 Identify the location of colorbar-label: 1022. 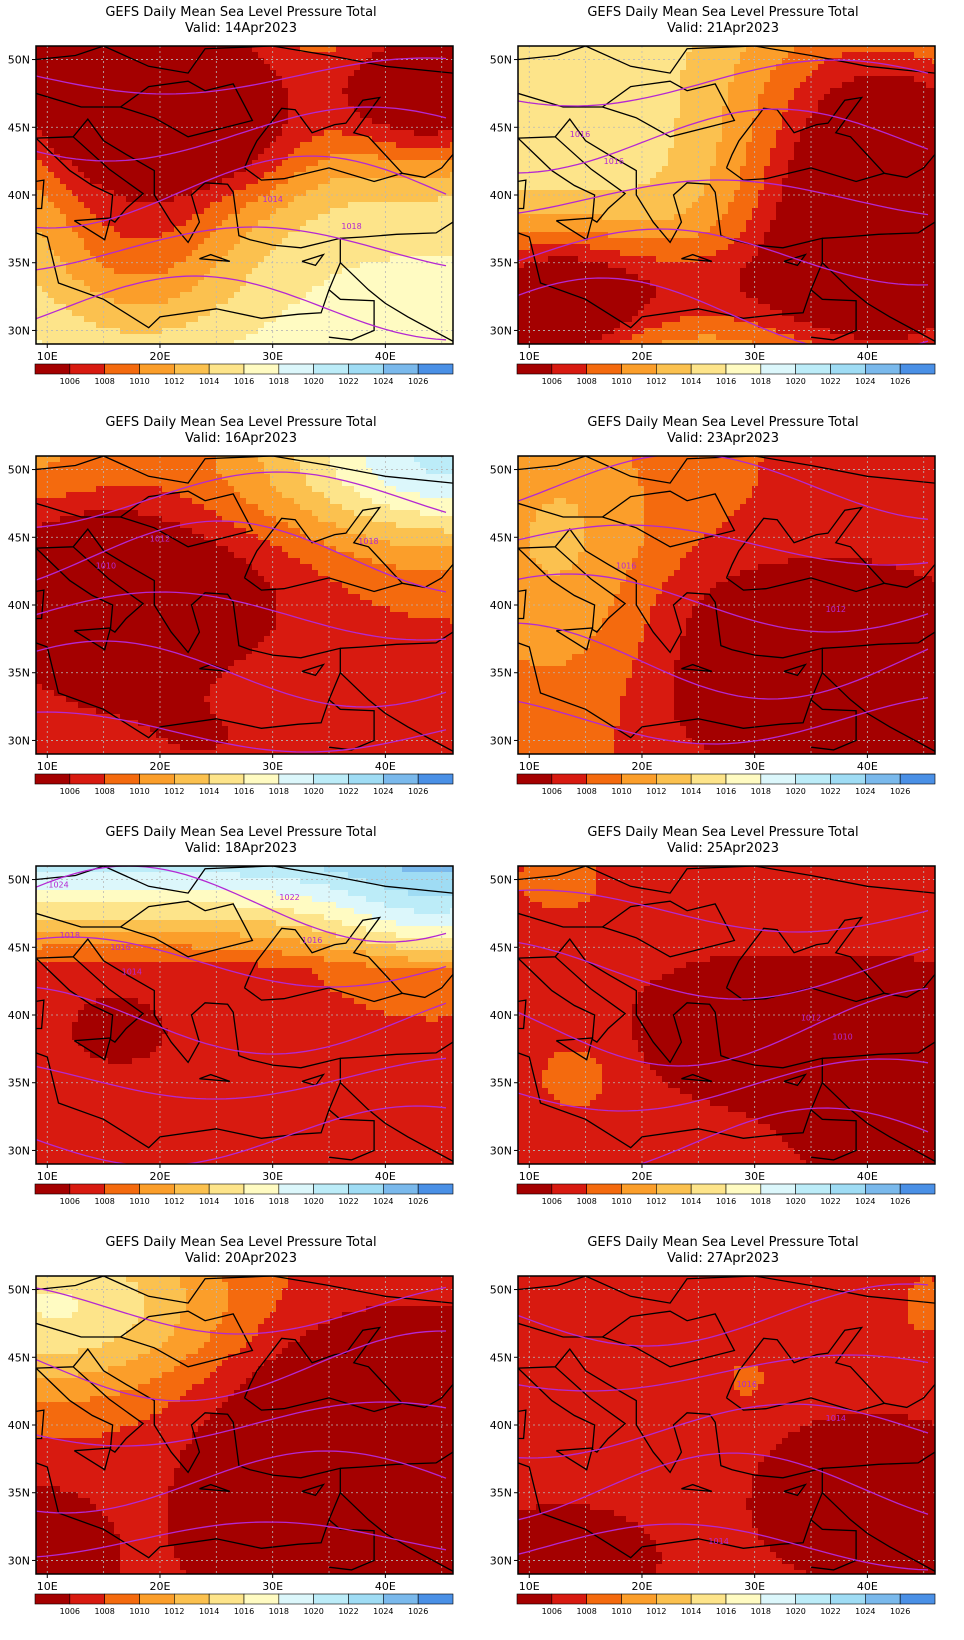
(348, 1611).